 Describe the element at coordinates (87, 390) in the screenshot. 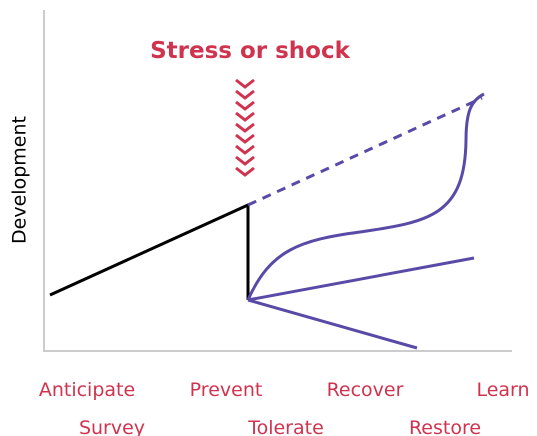

I see `x-label: Anticipate` at that location.